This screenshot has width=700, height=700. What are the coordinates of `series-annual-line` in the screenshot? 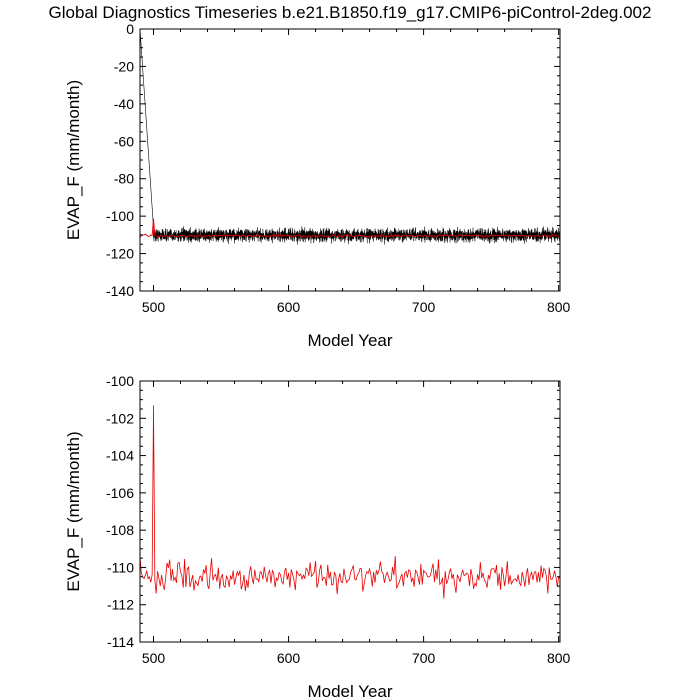 It's located at (350, 228).